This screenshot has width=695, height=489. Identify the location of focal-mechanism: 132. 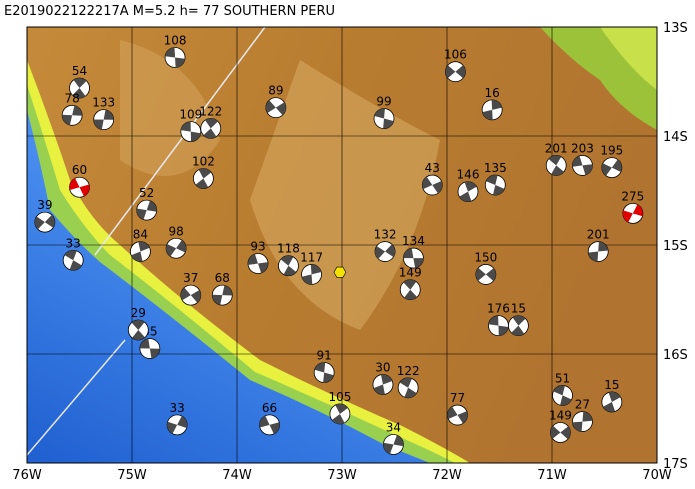
(385, 245).